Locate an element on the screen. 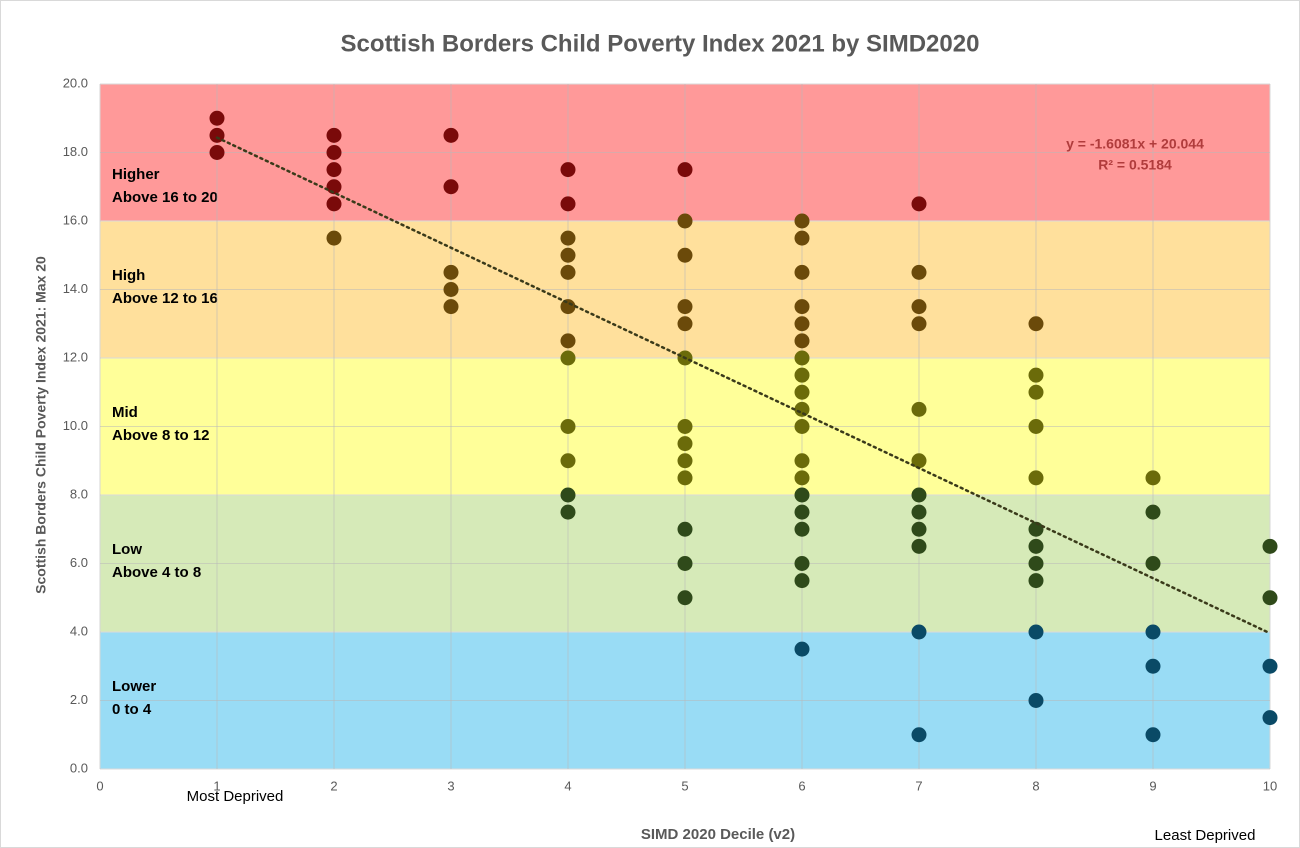 The height and width of the screenshot is (848, 1300). y-tick-label: 0.0 is located at coordinates (79, 767).